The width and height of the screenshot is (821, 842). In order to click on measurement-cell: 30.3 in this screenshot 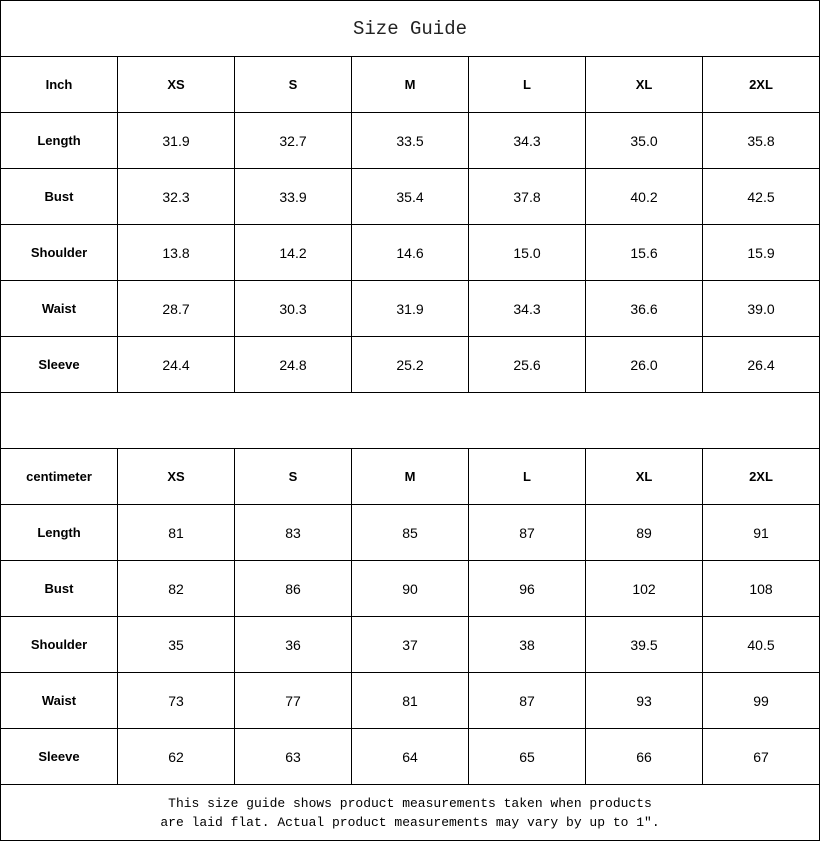, I will do `click(293, 308)`.